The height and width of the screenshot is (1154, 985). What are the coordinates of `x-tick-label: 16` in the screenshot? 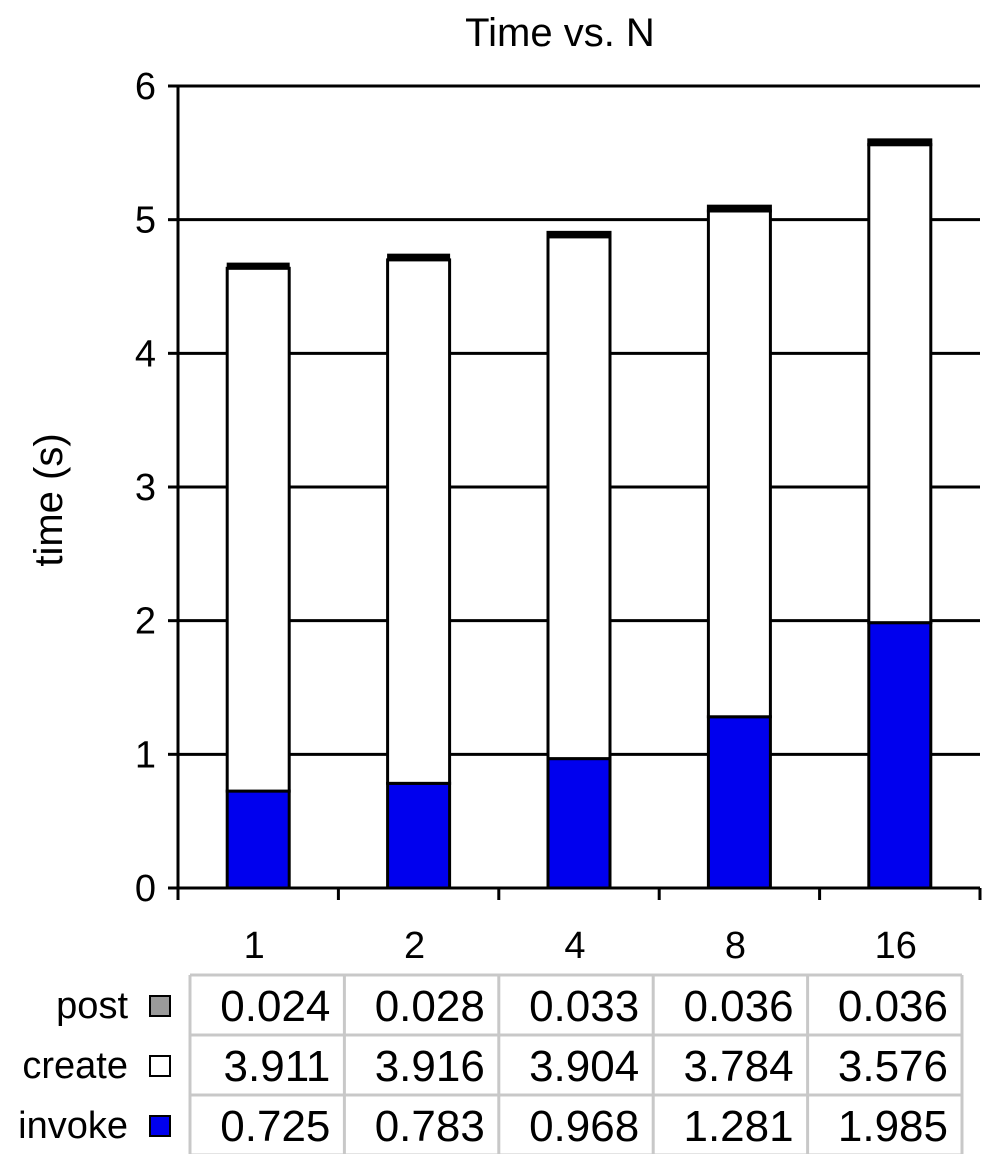 It's located at (896, 946).